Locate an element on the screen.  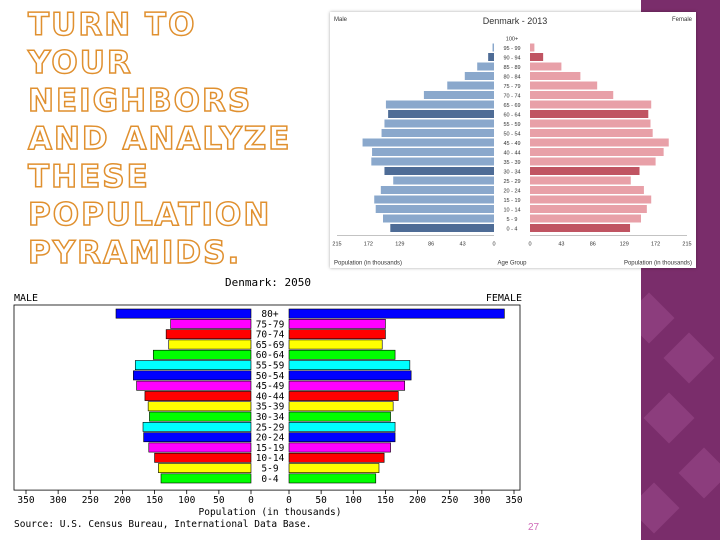
age-group-label: 75-79 is located at coordinates (270, 324).